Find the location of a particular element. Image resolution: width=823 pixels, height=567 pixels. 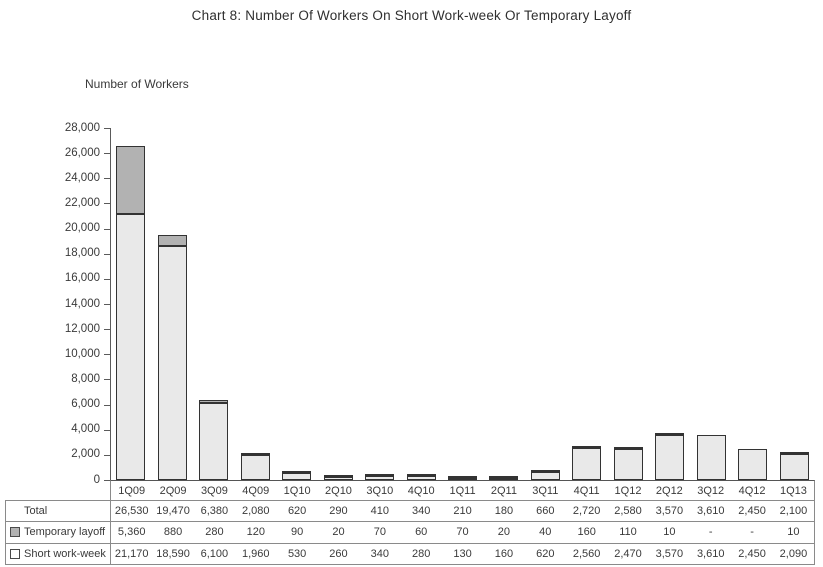

y-tick-label: 10,000 is located at coordinates (82, 353).